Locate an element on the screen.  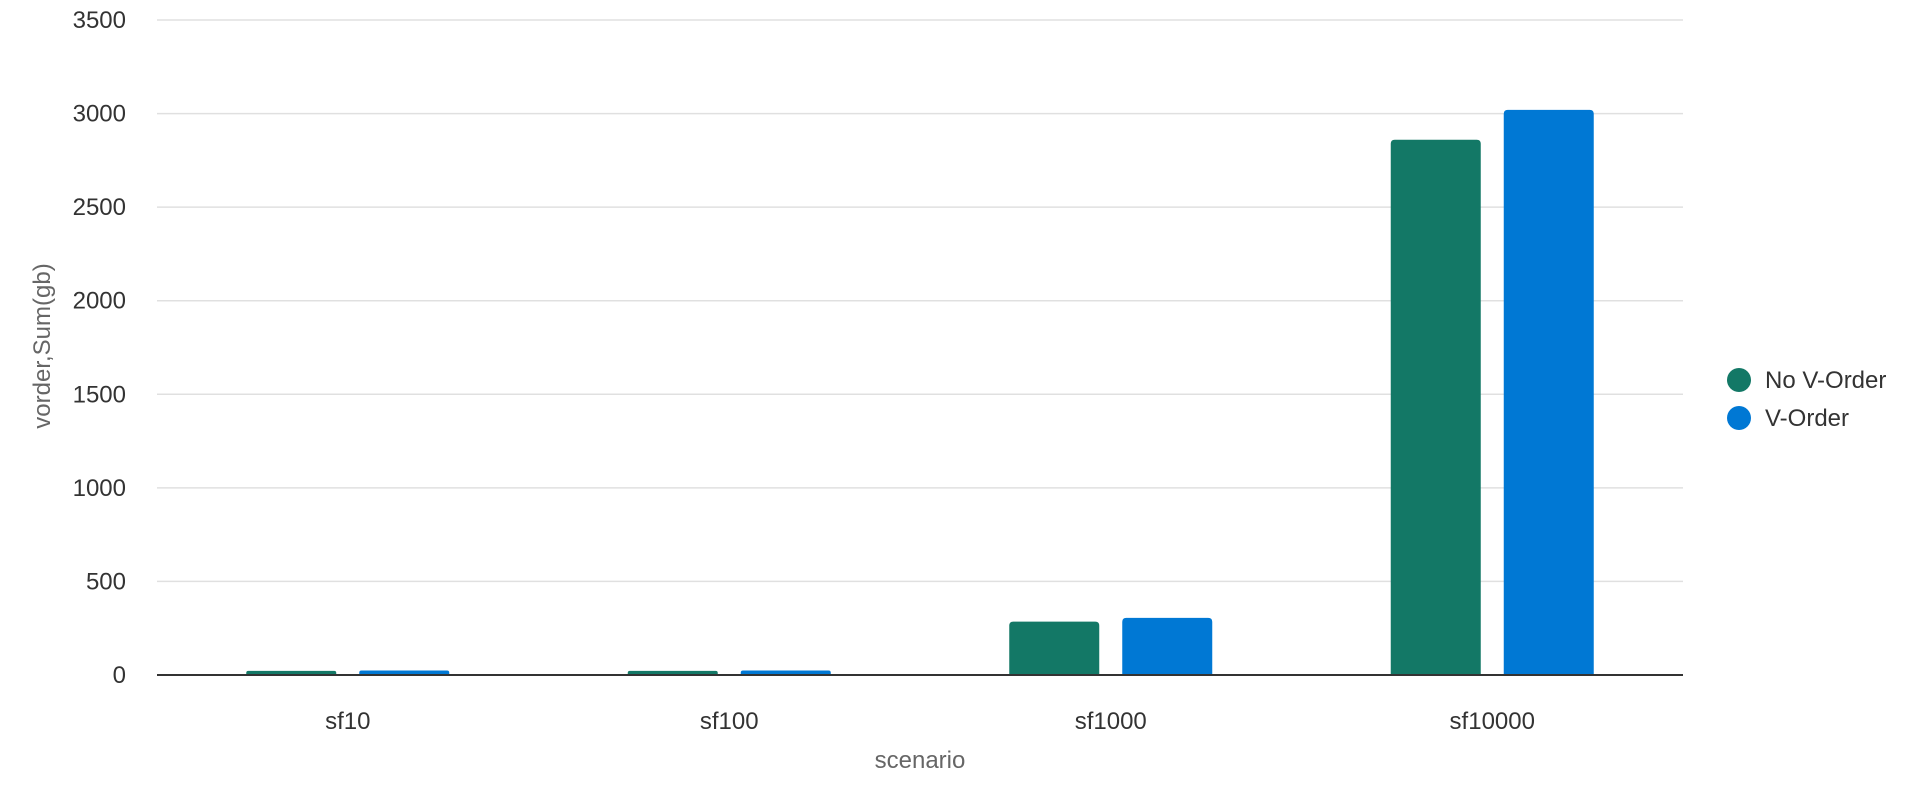
bar-v-order-sf100 is located at coordinates (785, 672).